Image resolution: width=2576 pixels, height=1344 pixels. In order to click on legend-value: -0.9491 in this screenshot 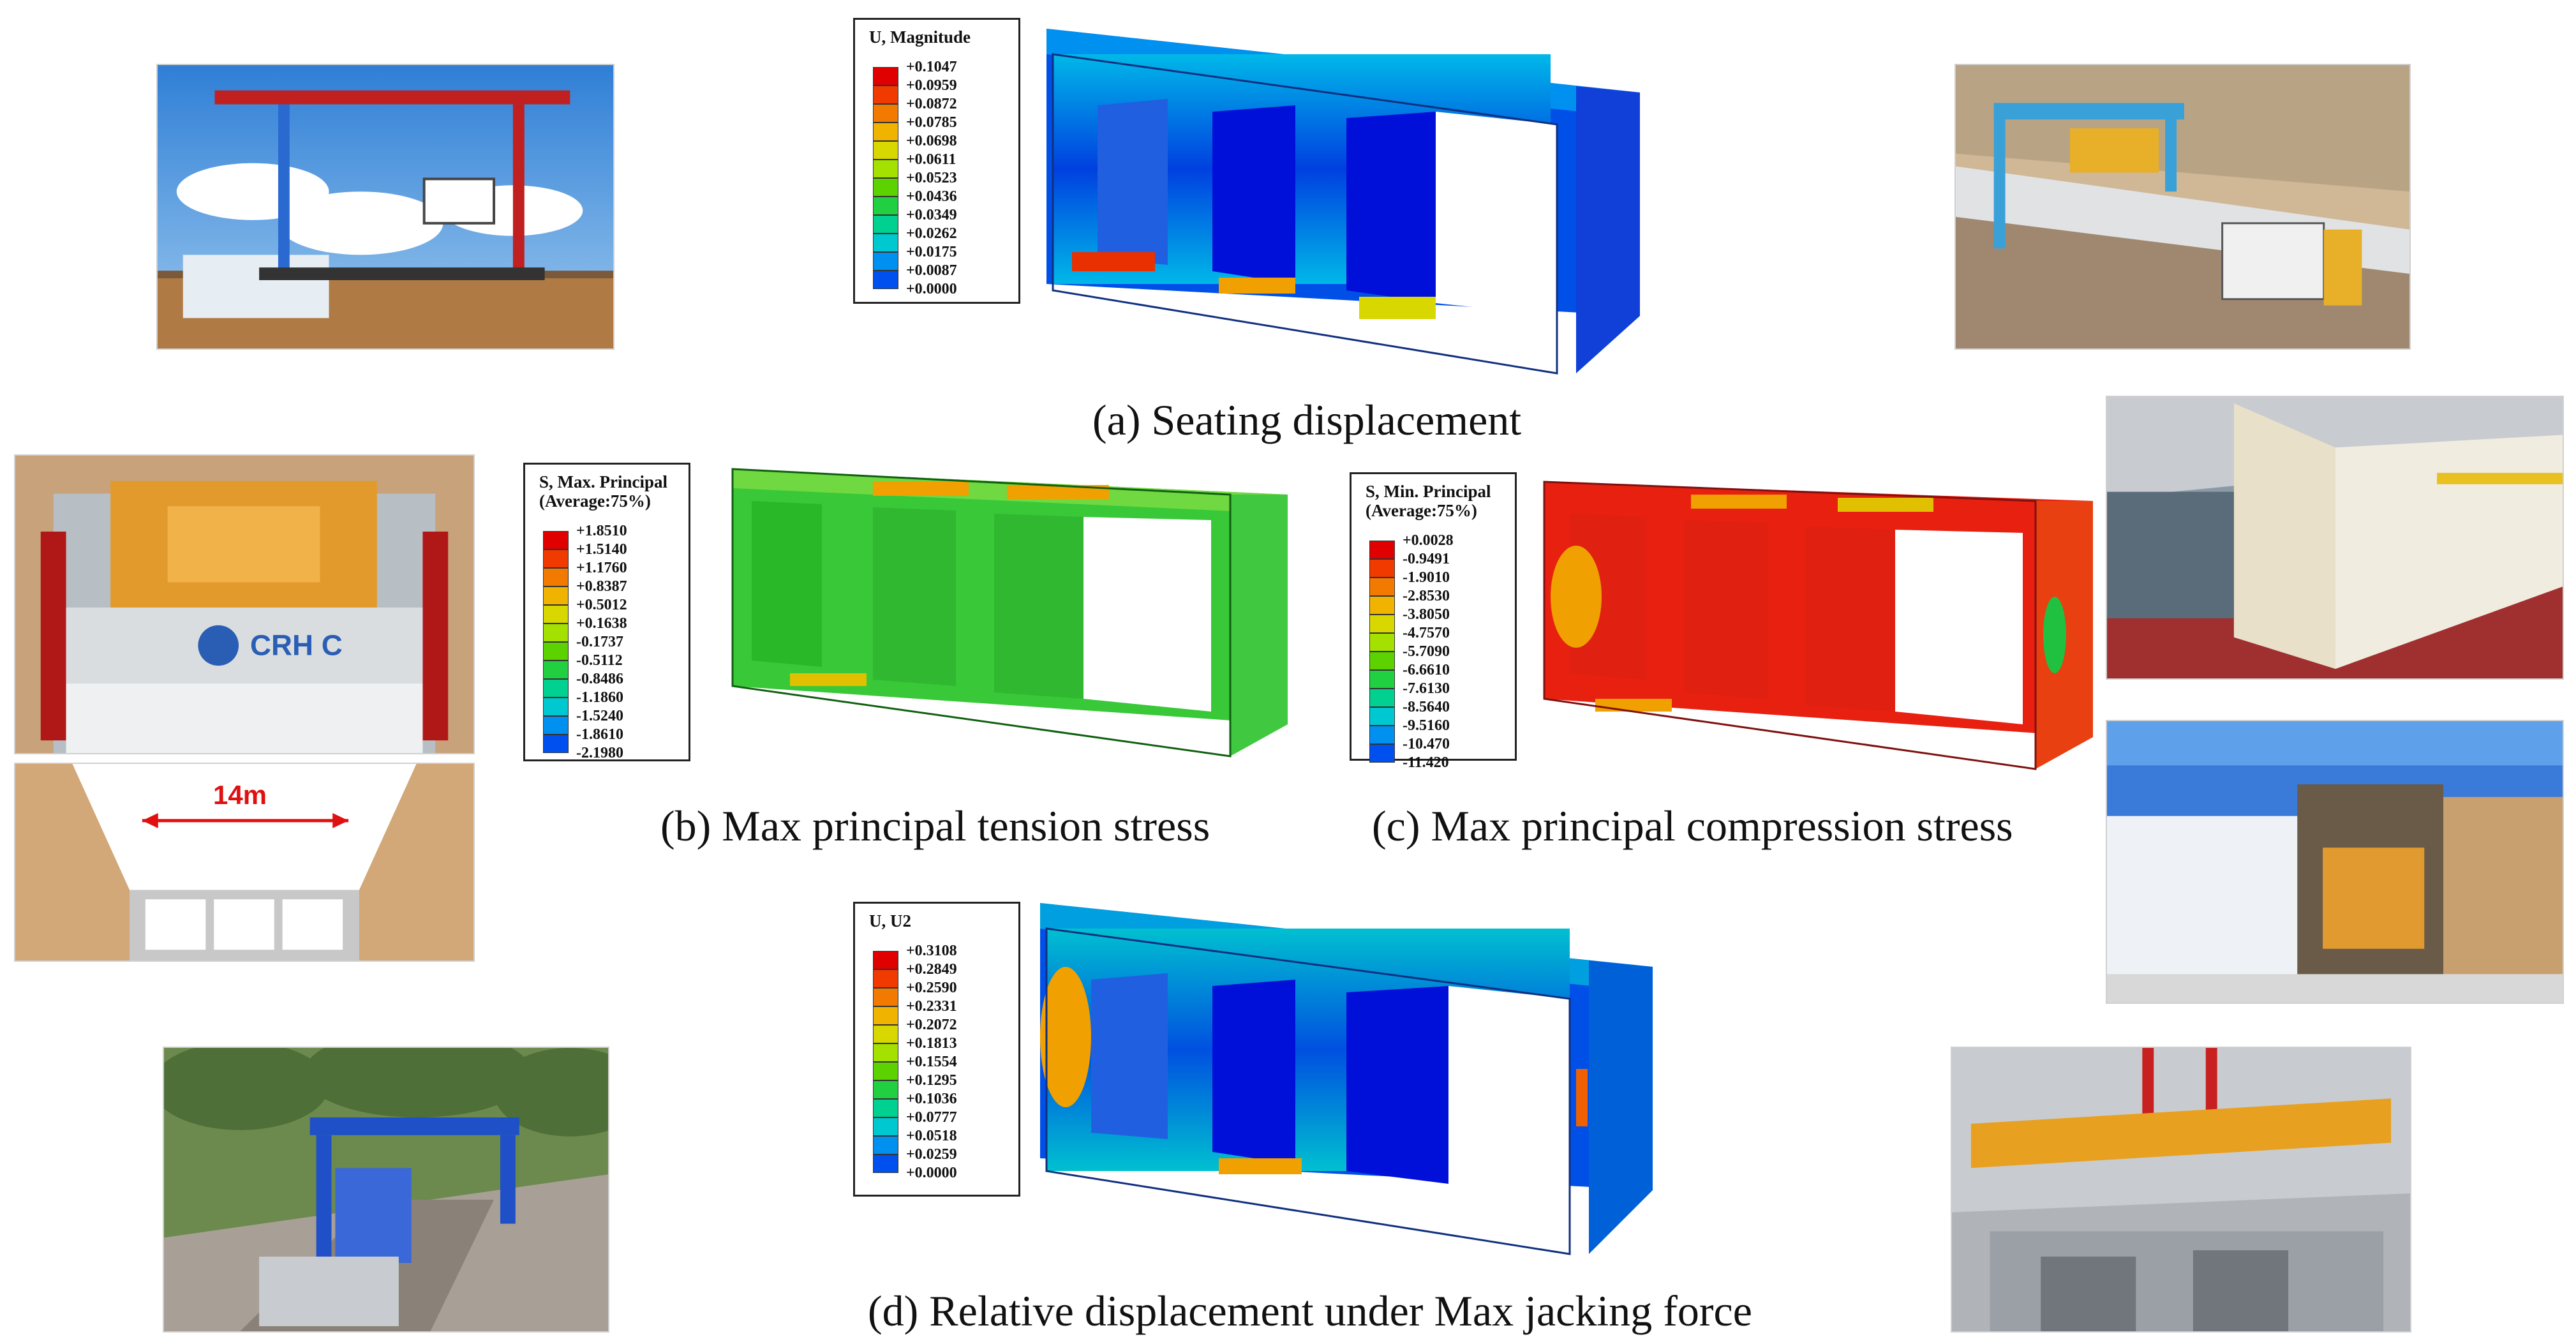, I will do `click(1426, 559)`.